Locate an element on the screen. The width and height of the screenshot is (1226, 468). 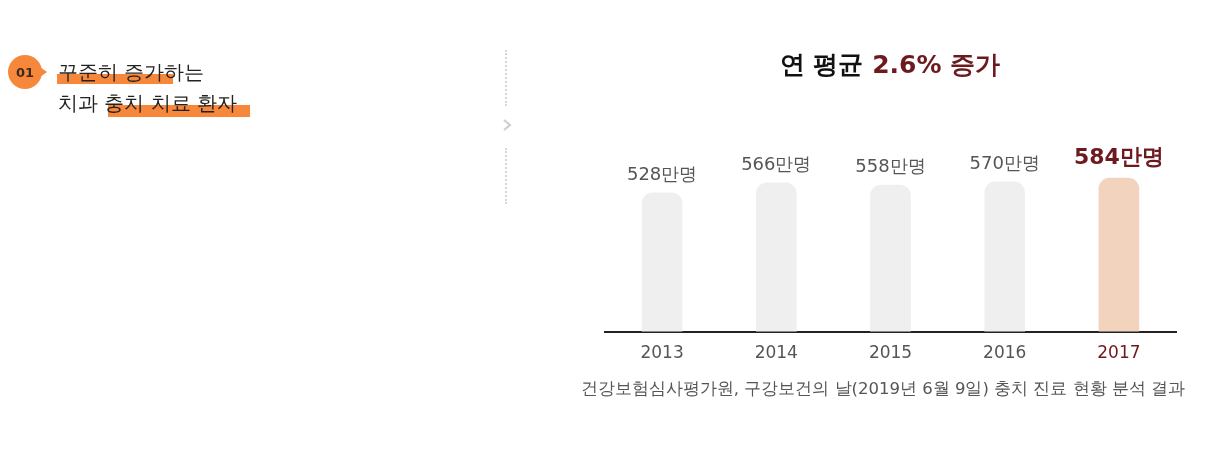
data-label: 558만명 is located at coordinates (890, 165).